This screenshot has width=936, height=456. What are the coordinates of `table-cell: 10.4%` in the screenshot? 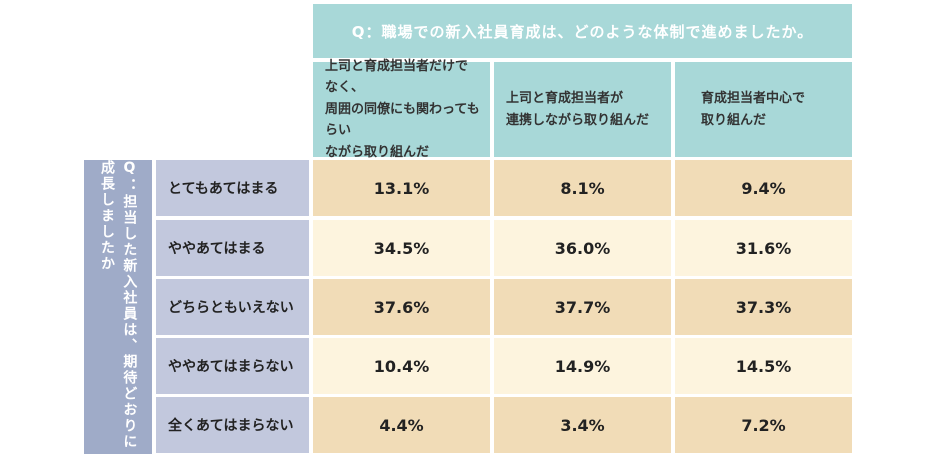 It's located at (401, 366).